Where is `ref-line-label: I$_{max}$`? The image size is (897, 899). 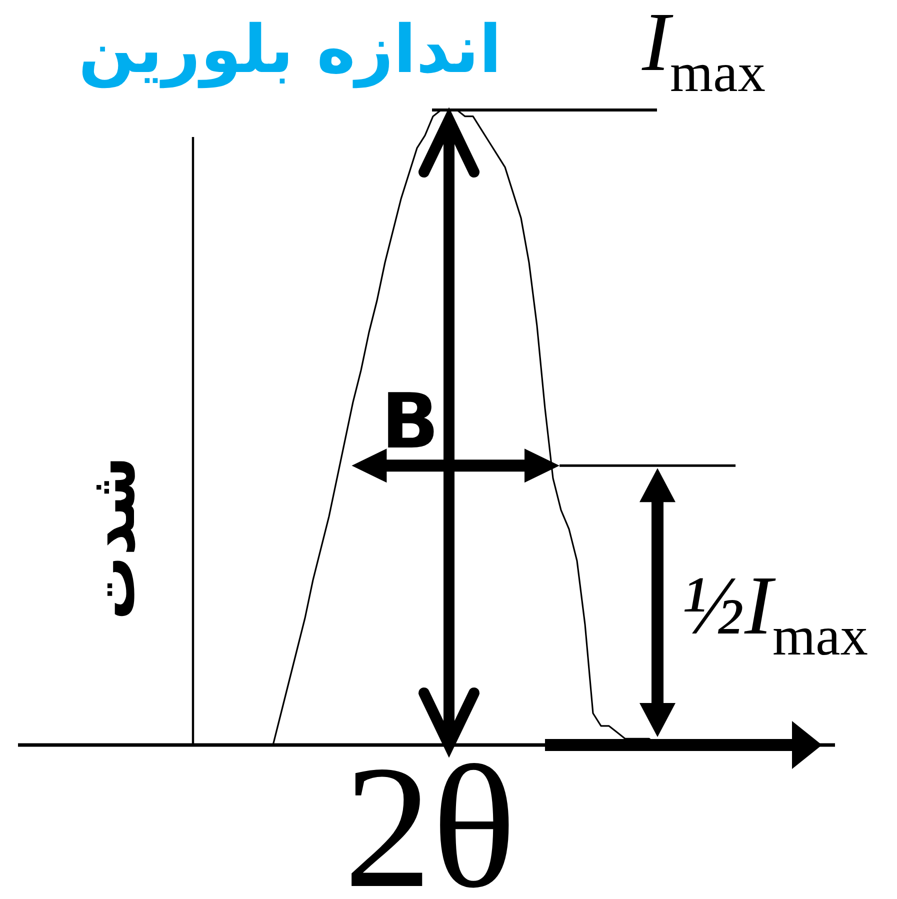
ref-line-label: I$_{max}$ is located at coordinates (704, 51).